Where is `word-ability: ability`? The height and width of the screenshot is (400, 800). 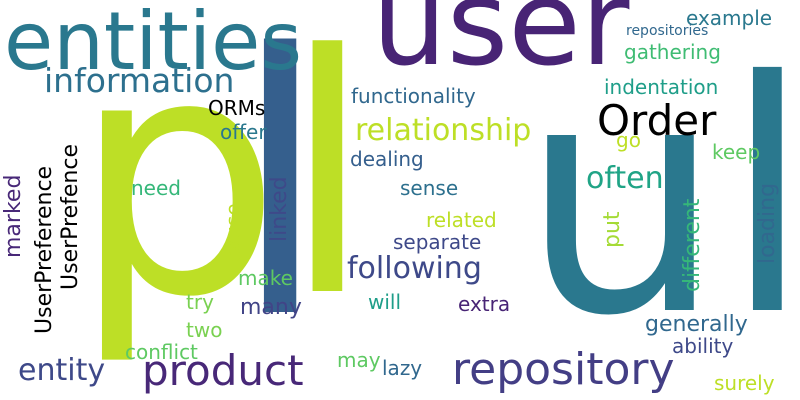
word-ability: ability is located at coordinates (703, 346).